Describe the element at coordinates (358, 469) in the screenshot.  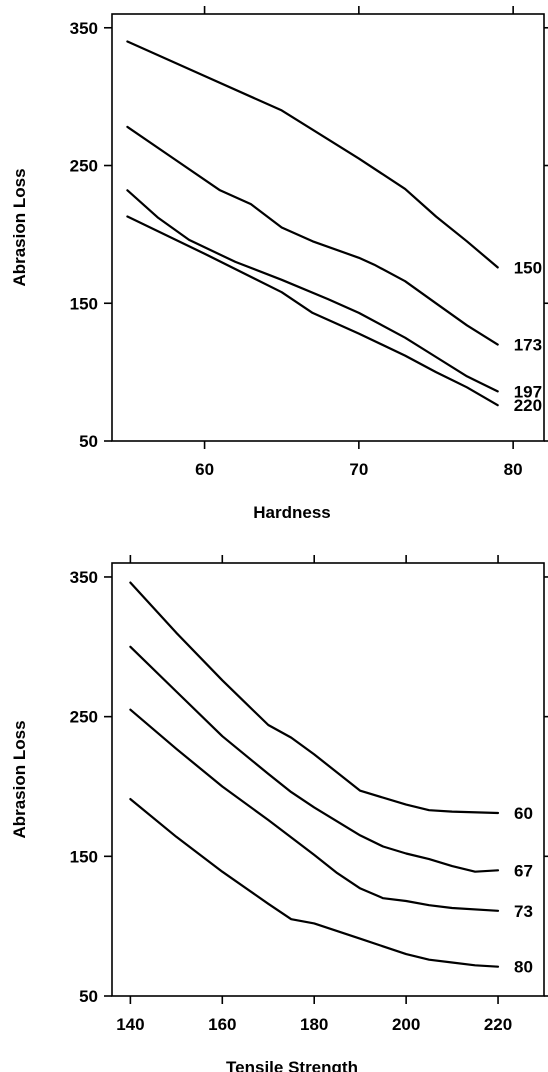
I see `x-tick-label: 70` at that location.